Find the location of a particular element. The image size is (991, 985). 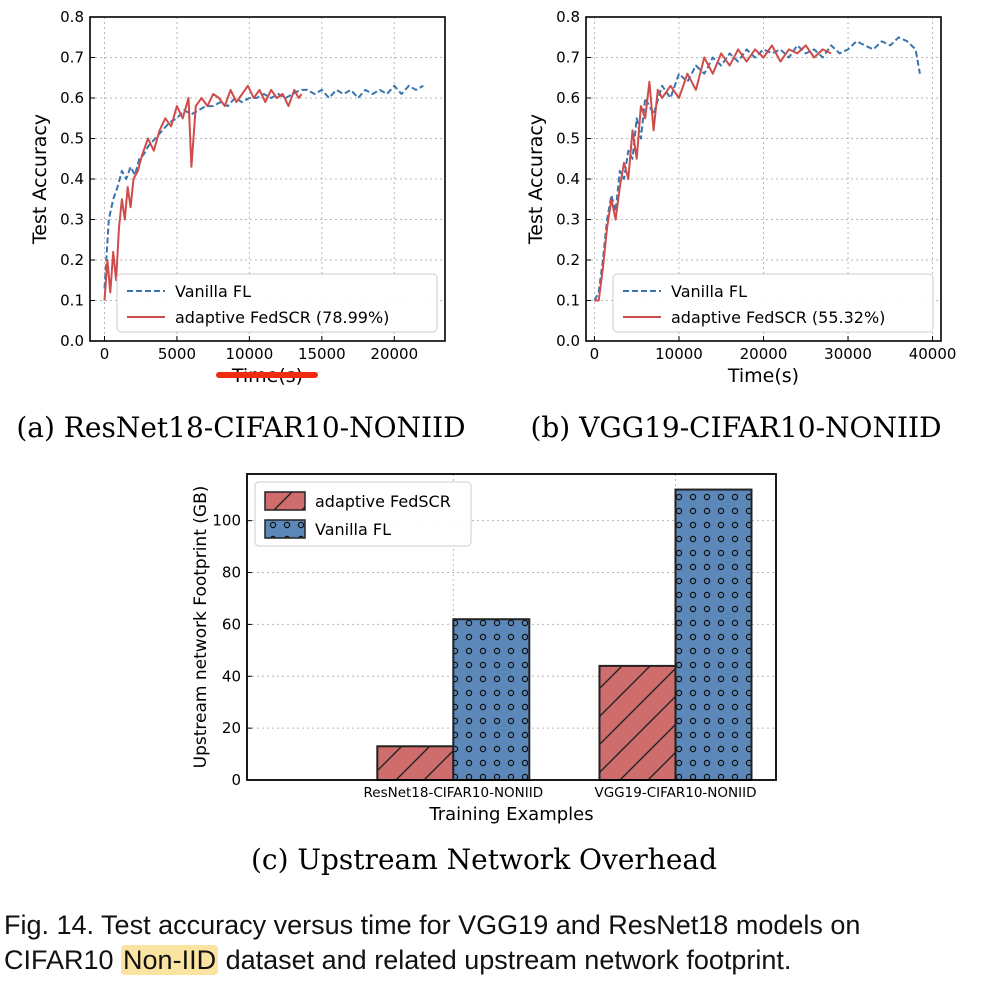

chart-a-tick-label-x-1: 5000 is located at coordinates (177, 354).